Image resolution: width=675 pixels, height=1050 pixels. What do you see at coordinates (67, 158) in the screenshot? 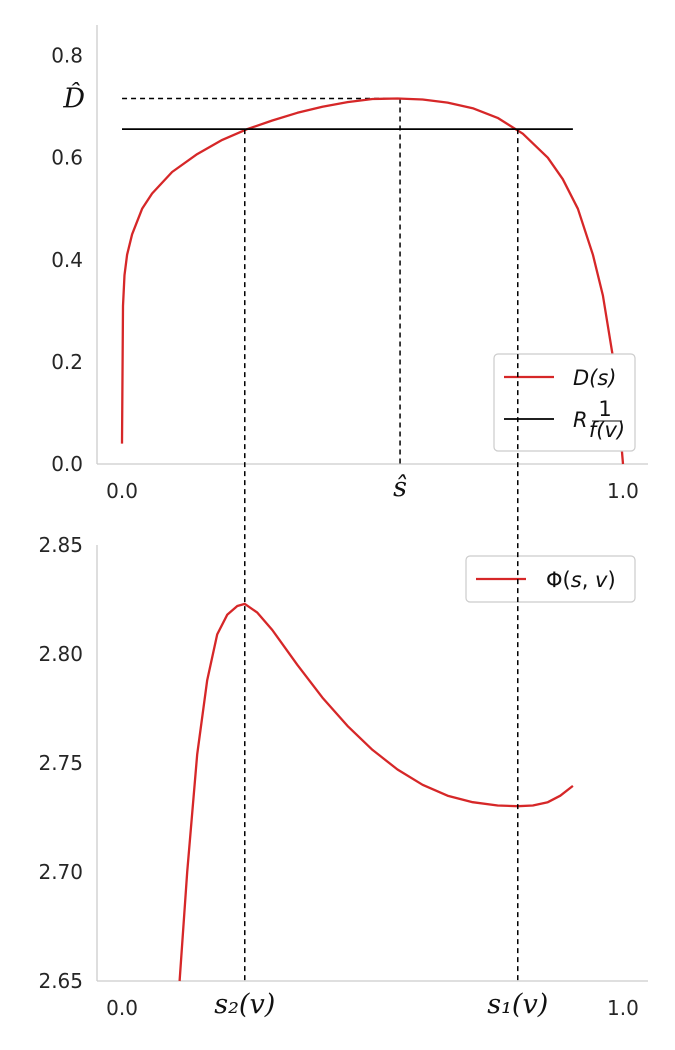
I see `top-ytick-label-3: 0.6` at bounding box center [67, 158].